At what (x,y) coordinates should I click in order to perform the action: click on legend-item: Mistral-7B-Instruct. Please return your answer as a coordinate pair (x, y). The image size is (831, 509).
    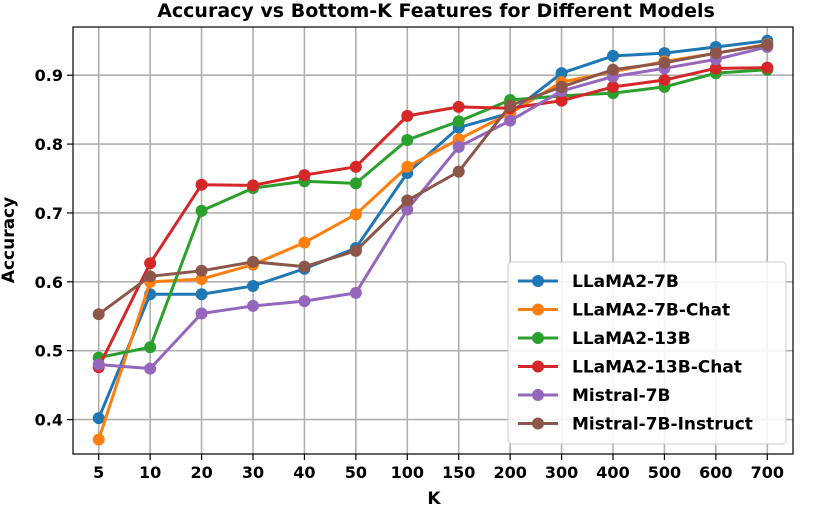
    Looking at the image, I should click on (635, 425).